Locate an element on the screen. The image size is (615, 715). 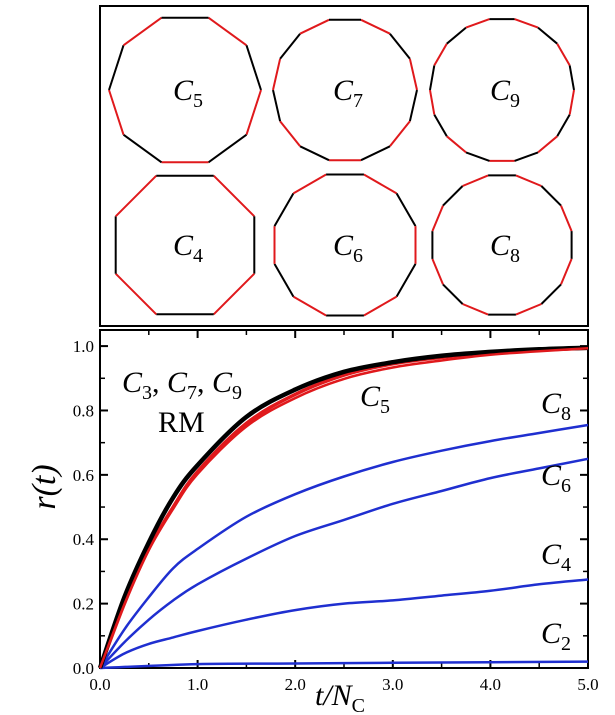
x-tick-label: 1.0 is located at coordinates (197, 684).